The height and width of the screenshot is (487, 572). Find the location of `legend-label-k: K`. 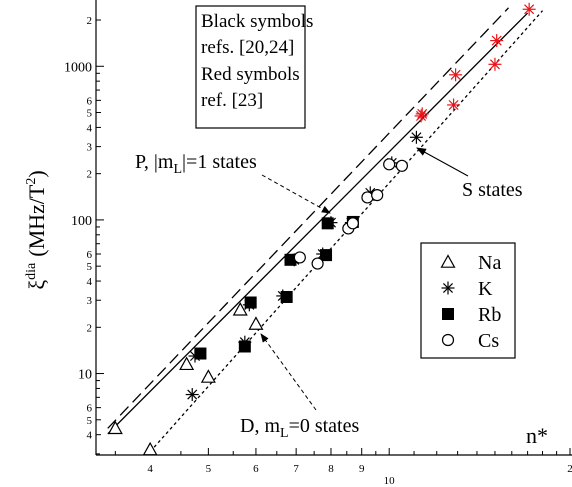

legend-label-k: K is located at coordinates (485, 289).